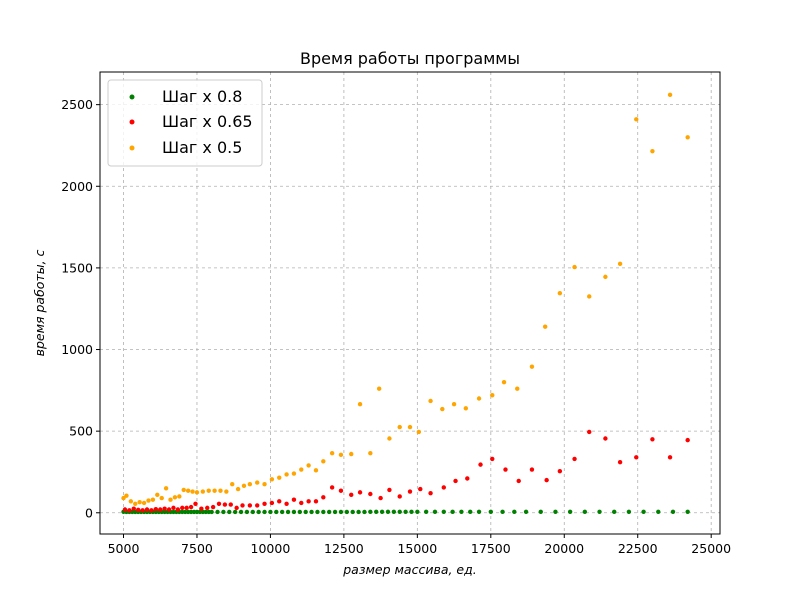 This screenshot has height=600, width=800. I want to click on x-tick-label: 20000, so click(564, 548).